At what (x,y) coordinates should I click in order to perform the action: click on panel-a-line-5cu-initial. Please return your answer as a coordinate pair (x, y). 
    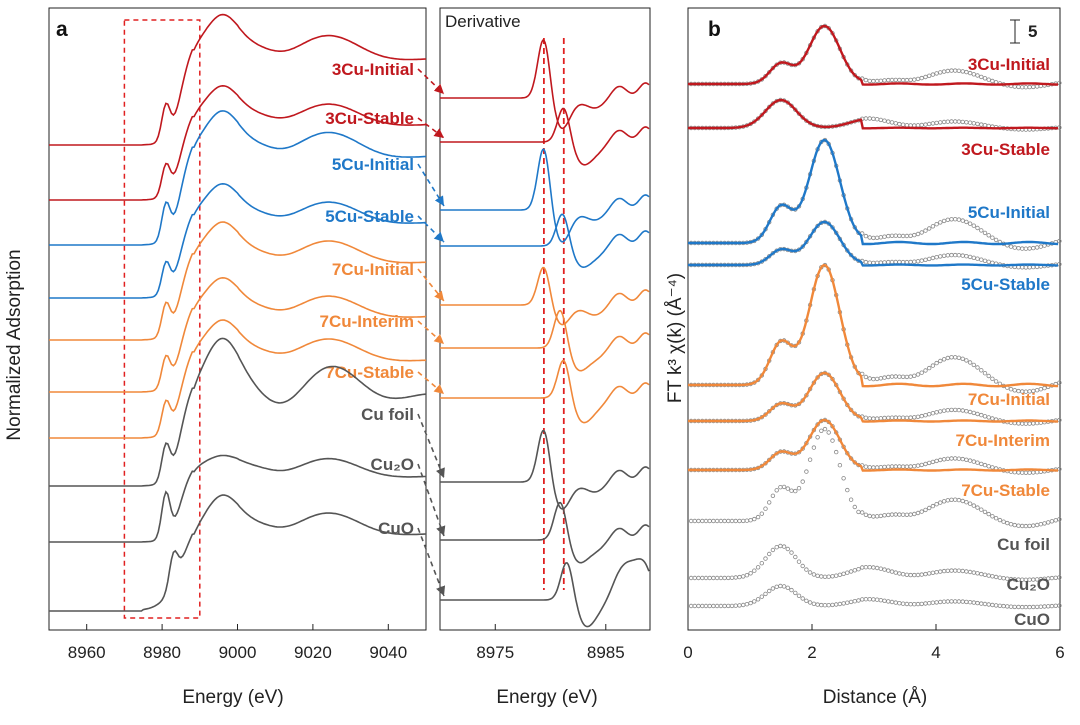
    Looking at the image, I should click on (238, 178).